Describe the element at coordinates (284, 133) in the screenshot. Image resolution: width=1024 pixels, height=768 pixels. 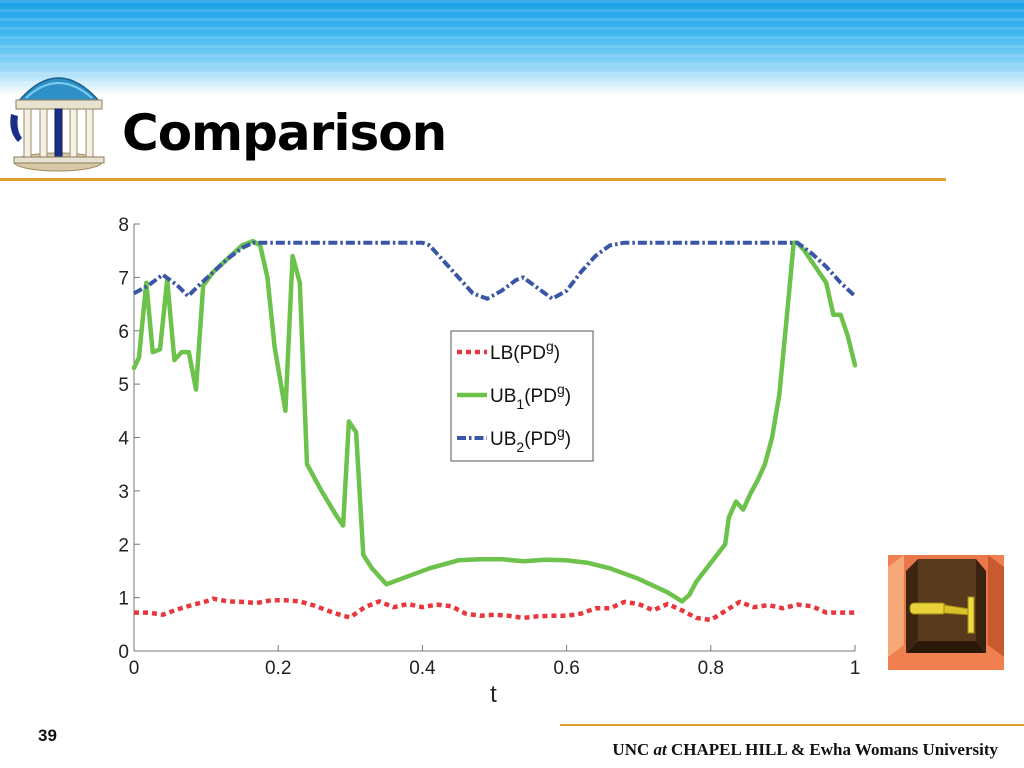
I see `slide-title: Comparison` at that location.